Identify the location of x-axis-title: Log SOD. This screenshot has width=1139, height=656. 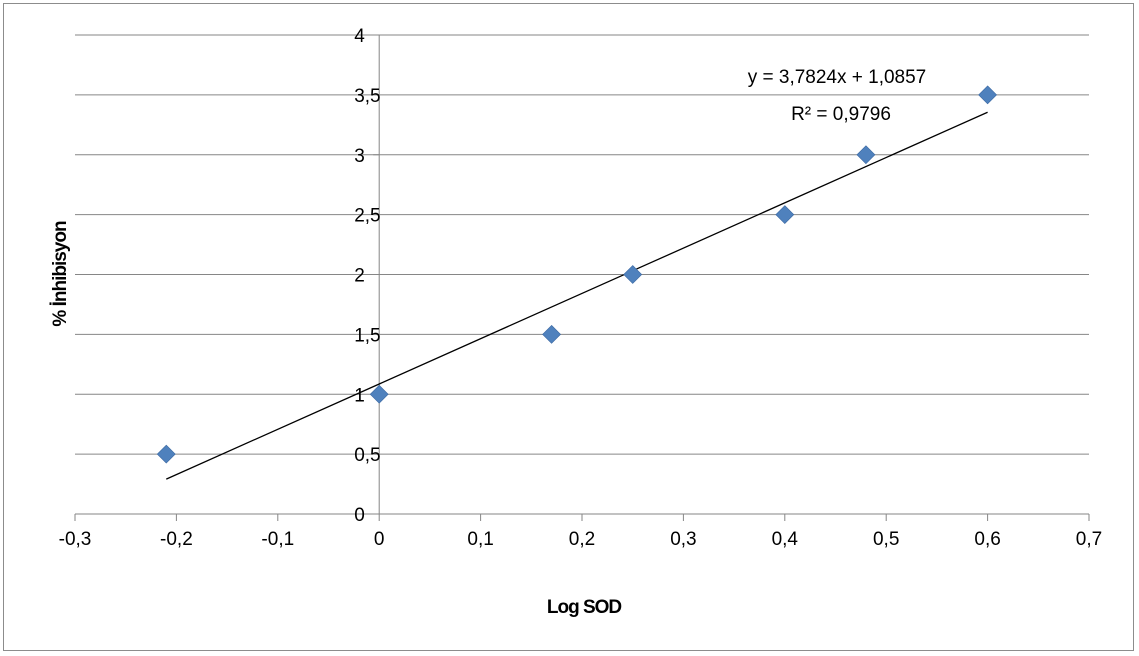
(584, 607).